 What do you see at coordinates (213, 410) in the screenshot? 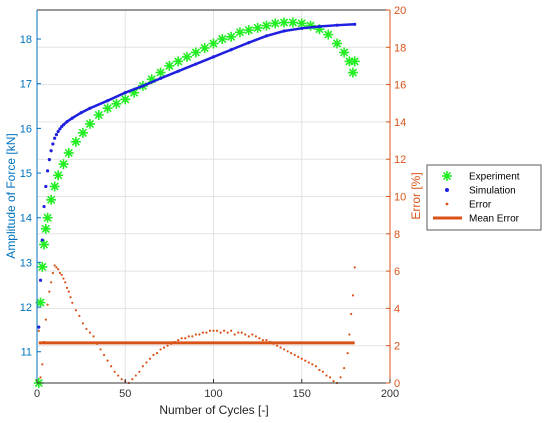
I see `x-axis-label: Number of Cycles [-]` at bounding box center [213, 410].